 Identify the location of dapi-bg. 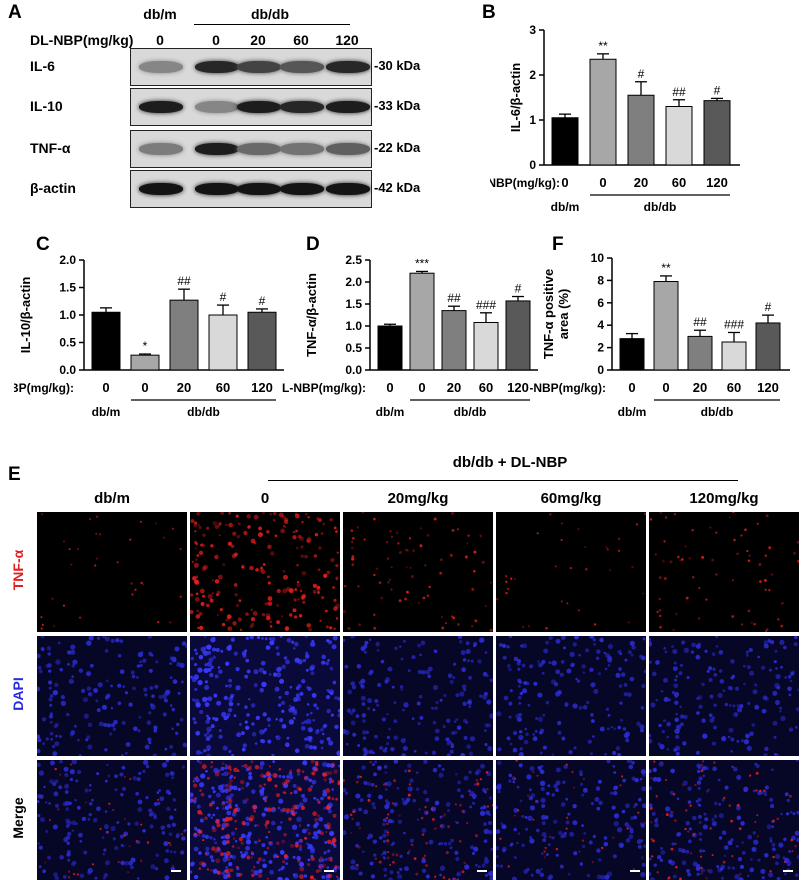
(418, 696).